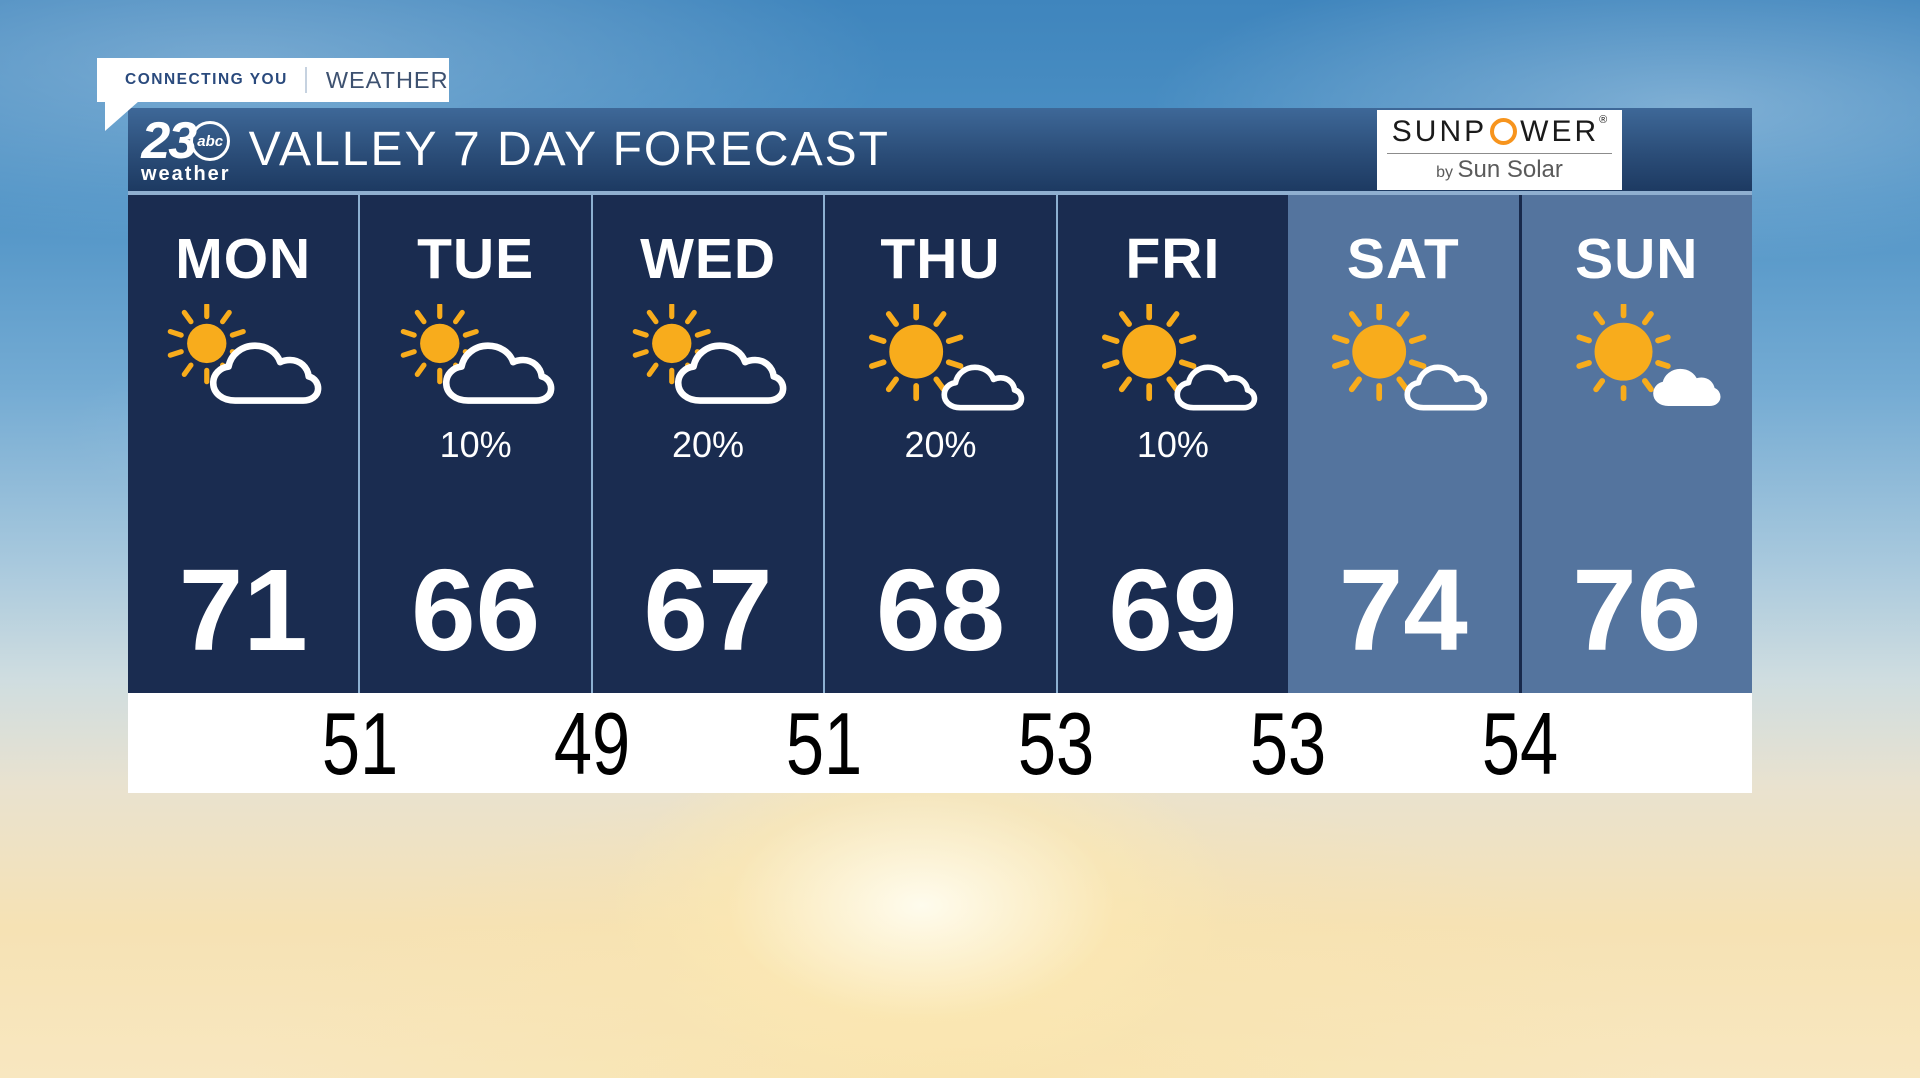 This screenshot has width=1920, height=1078. I want to click on abc-network-icon: abc, so click(210, 141).